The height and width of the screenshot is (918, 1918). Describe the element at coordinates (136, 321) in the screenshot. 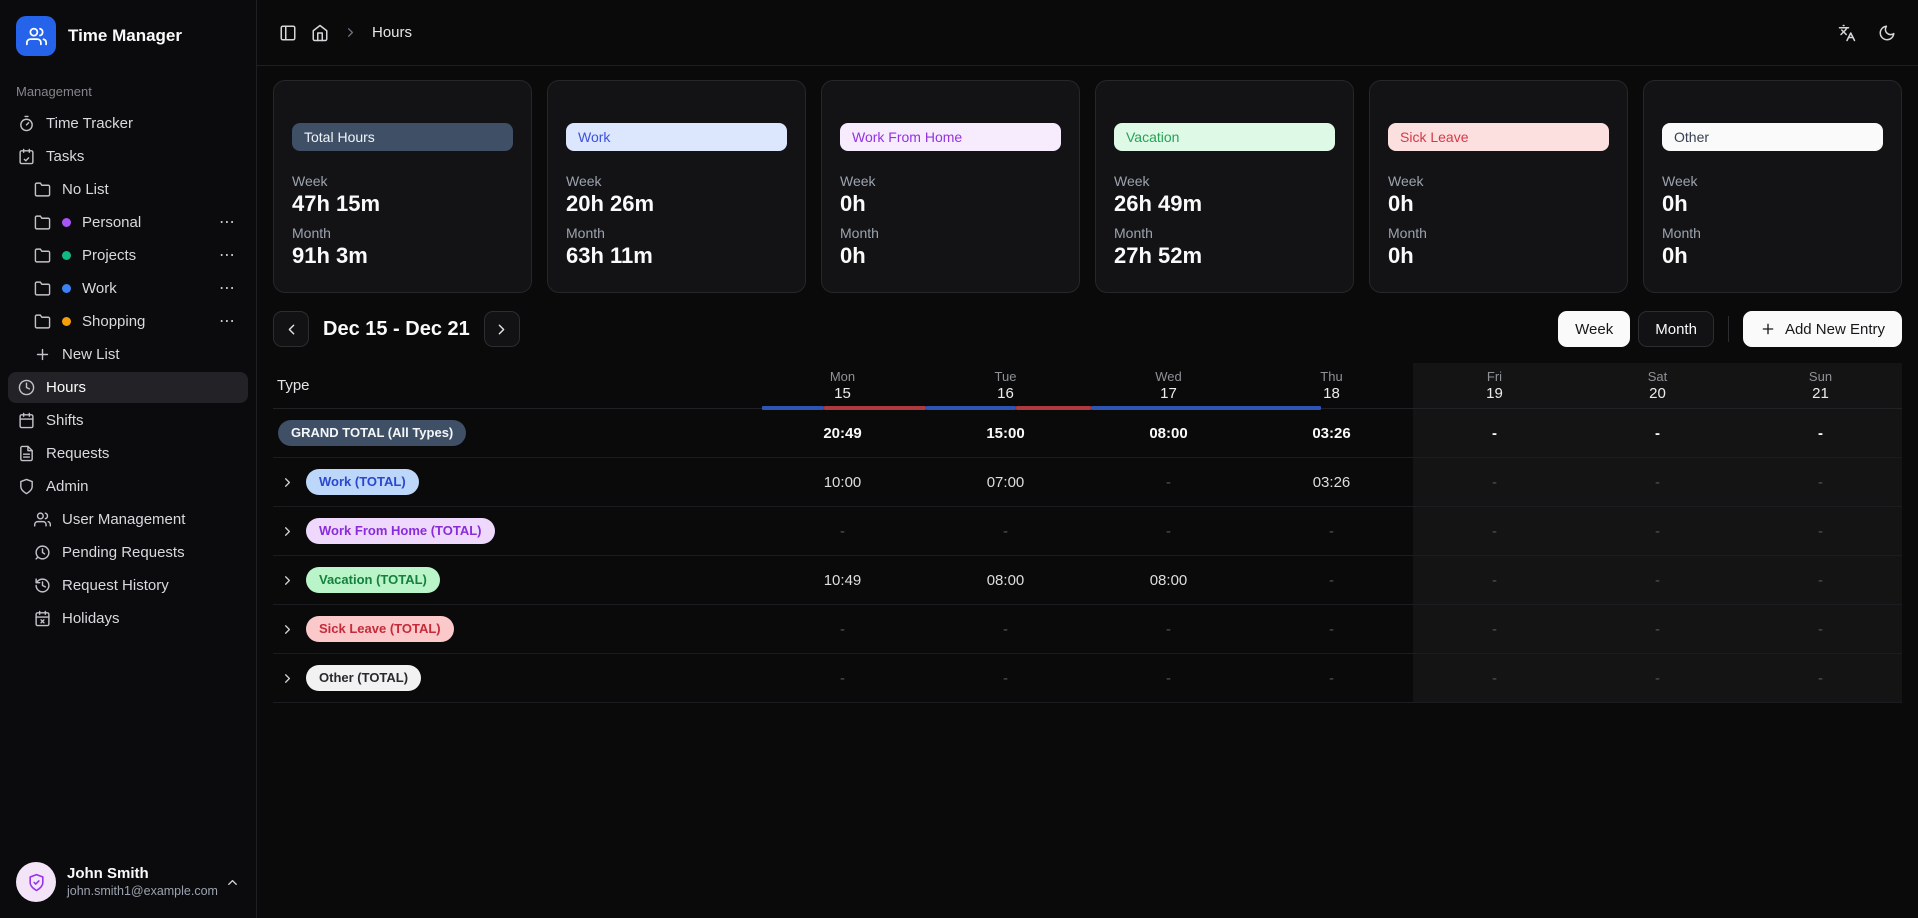

I see `sidebar-item-shopping: Shopping ⋯` at that location.